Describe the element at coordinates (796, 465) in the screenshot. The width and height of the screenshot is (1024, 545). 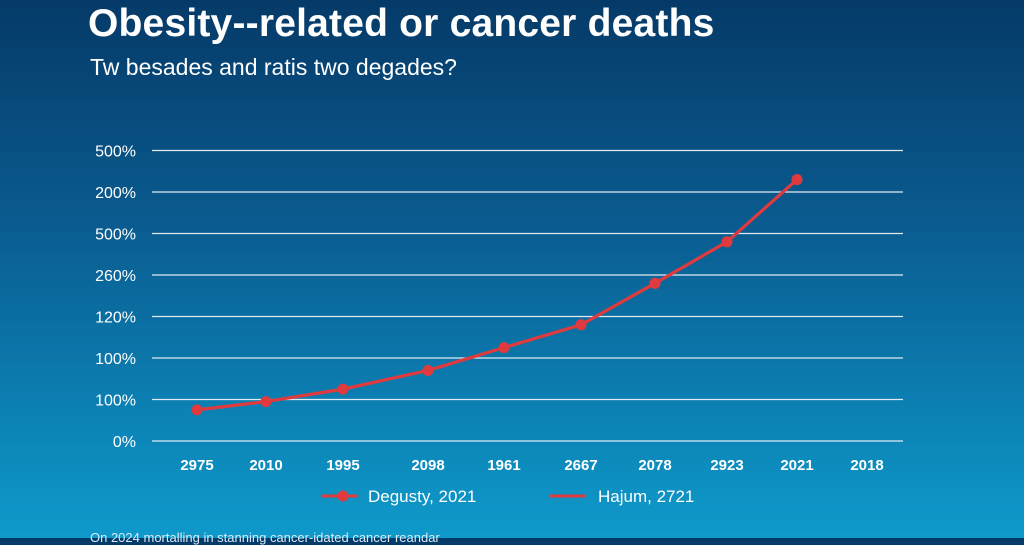
I see `x-tick-label: 2021` at that location.